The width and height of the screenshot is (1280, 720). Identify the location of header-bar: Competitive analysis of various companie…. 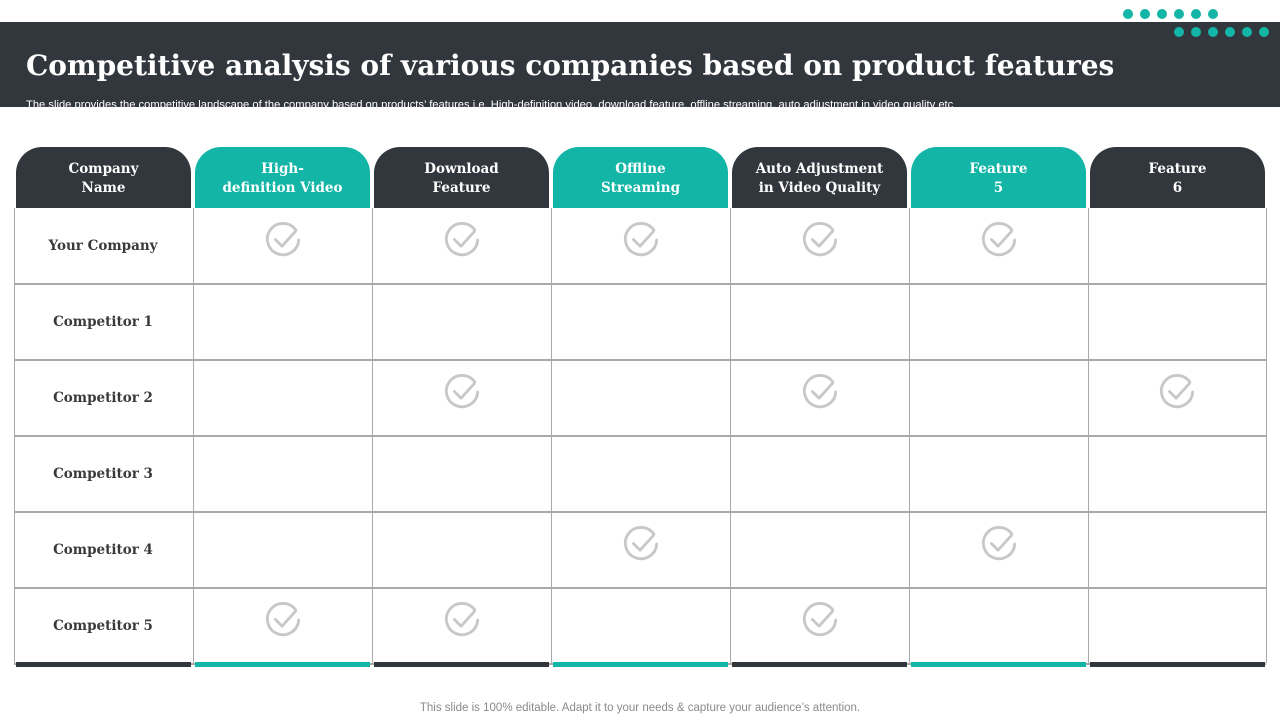
(640, 66).